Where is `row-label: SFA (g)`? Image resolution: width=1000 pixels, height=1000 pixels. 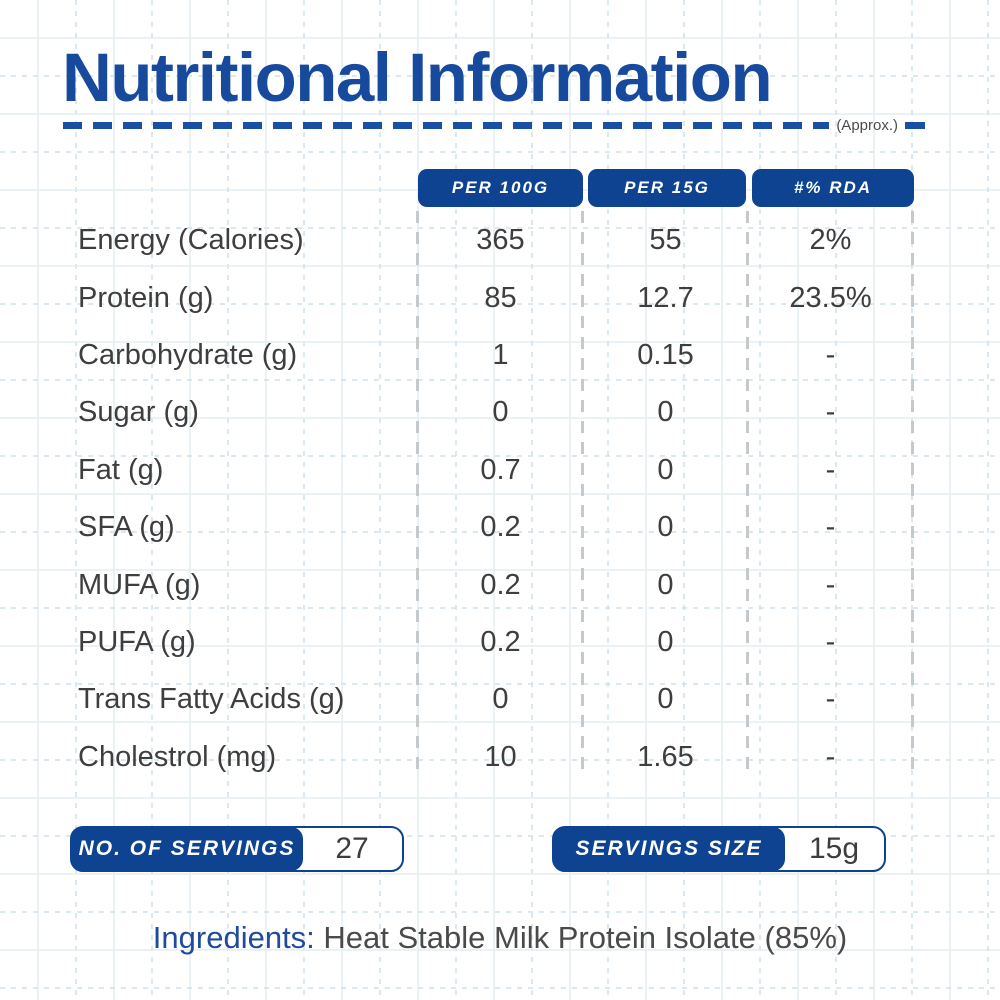
row-label: SFA (g) is located at coordinates (126, 527).